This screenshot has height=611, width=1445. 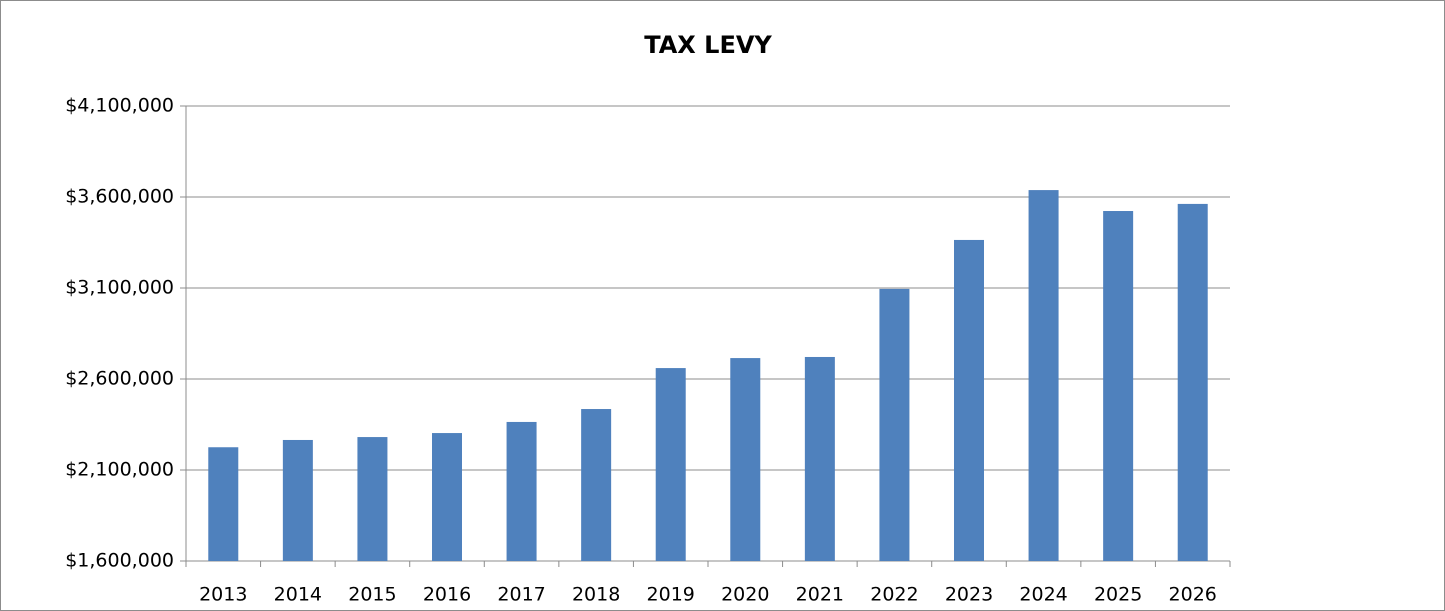 What do you see at coordinates (119, 288) in the screenshot?
I see `y-tick-label: $3,100,000` at bounding box center [119, 288].